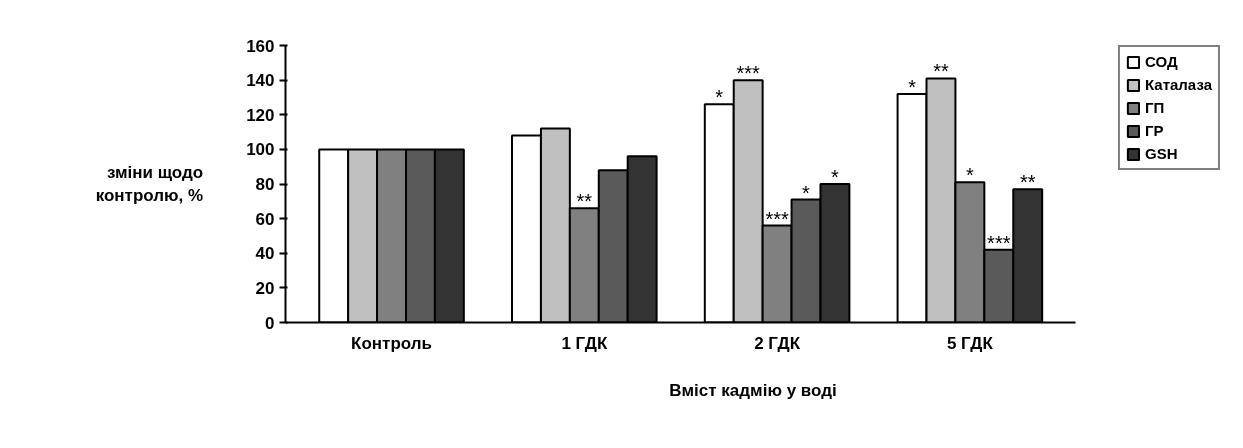 This screenshot has width=1243, height=448. Describe the element at coordinates (1154, 107) in the screenshot. I see `legend-label: ГП` at that location.